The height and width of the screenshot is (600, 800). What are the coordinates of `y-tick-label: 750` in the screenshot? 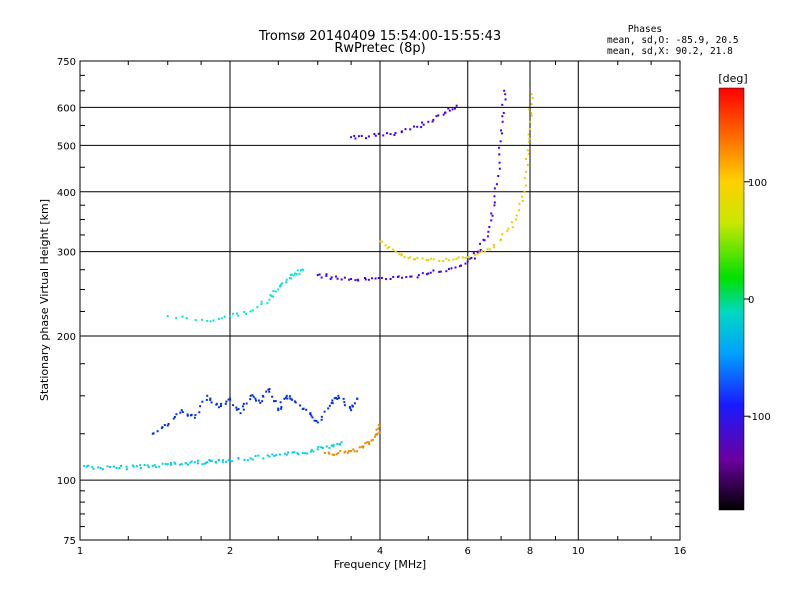 It's located at (66, 62).